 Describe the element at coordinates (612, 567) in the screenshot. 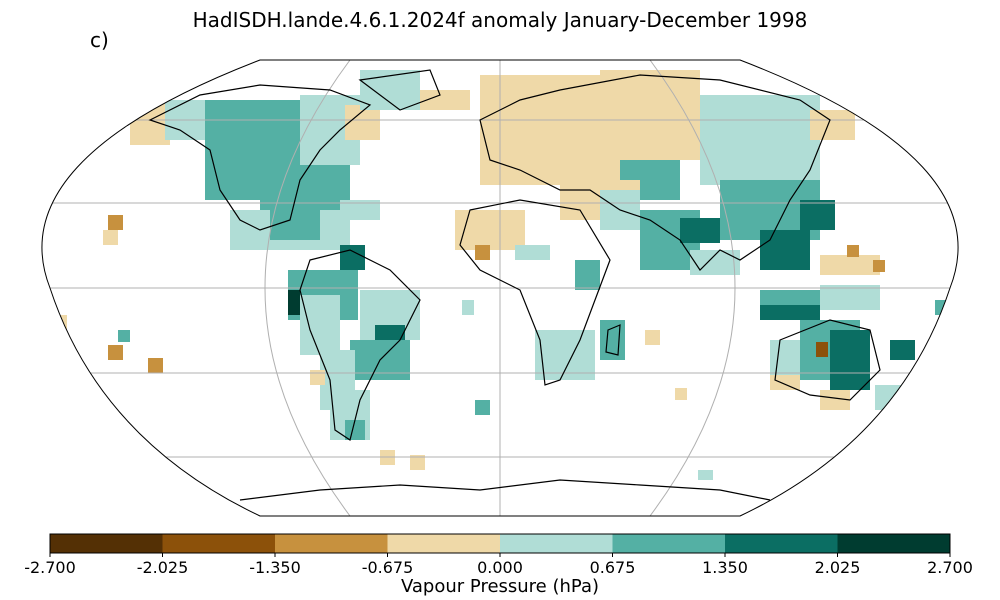

I see `colorbar-tick-label: 0.675` at that location.